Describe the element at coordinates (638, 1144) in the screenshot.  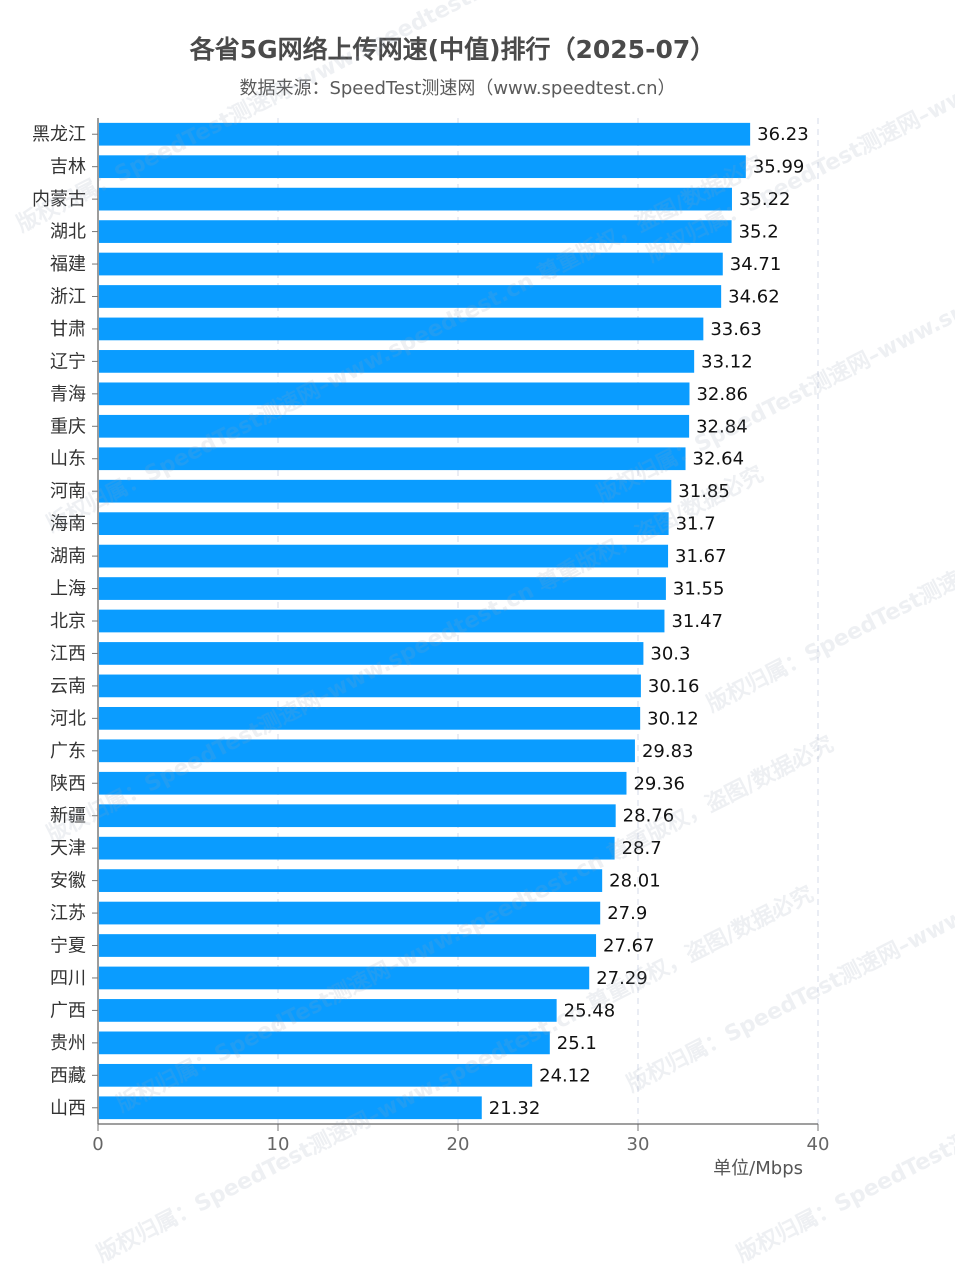
I see `x-tick-label: 30` at that location.